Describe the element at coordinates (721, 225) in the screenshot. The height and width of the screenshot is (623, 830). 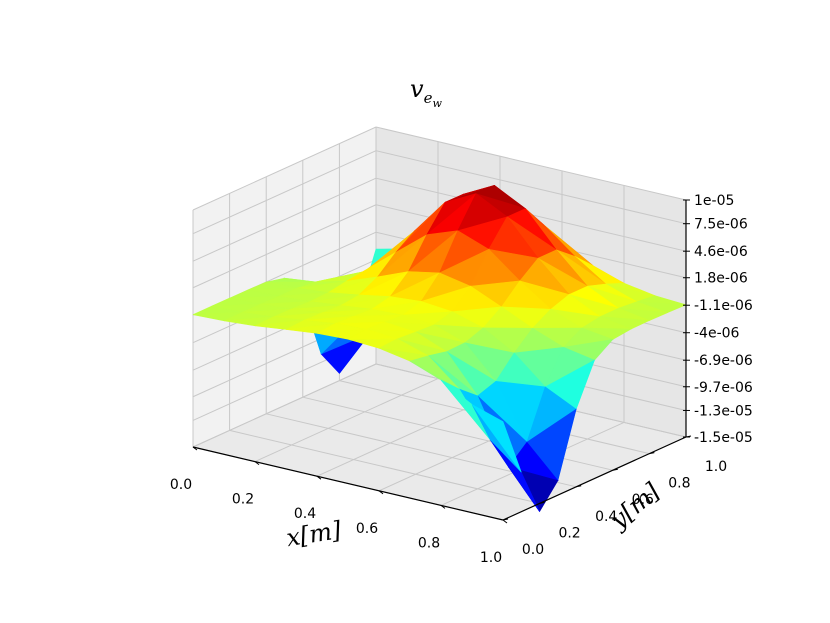
I see `z-tick-label: 7.5e-06` at that location.